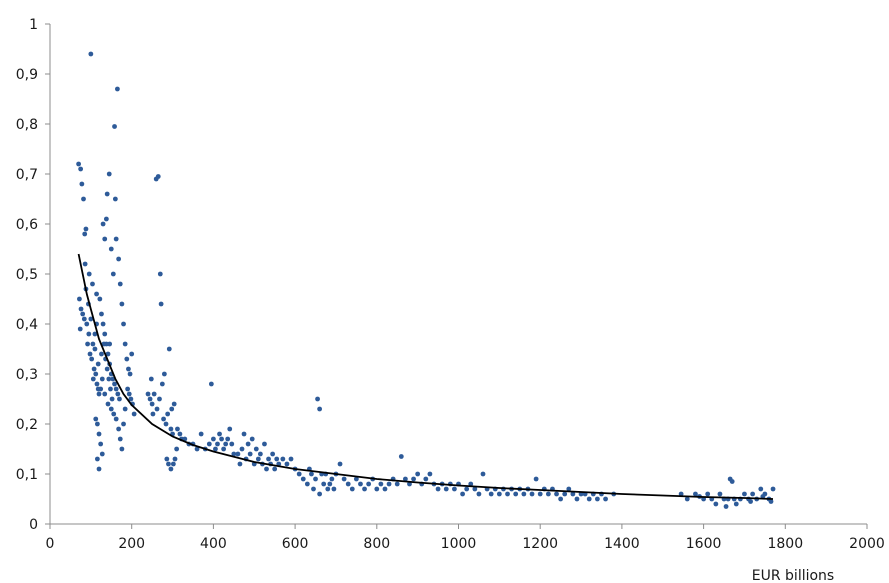 This screenshot has height=583, width=889. What do you see at coordinates (27, 325) in the screenshot?
I see `y-tick-label: 0,4` at bounding box center [27, 325].